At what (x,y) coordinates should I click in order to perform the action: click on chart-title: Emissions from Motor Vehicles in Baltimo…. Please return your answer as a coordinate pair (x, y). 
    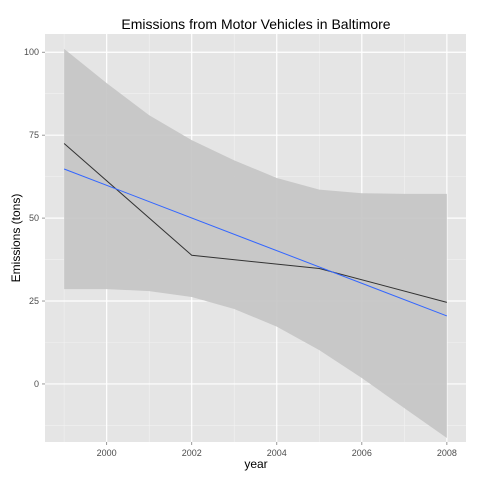
    Looking at the image, I should click on (255, 24).